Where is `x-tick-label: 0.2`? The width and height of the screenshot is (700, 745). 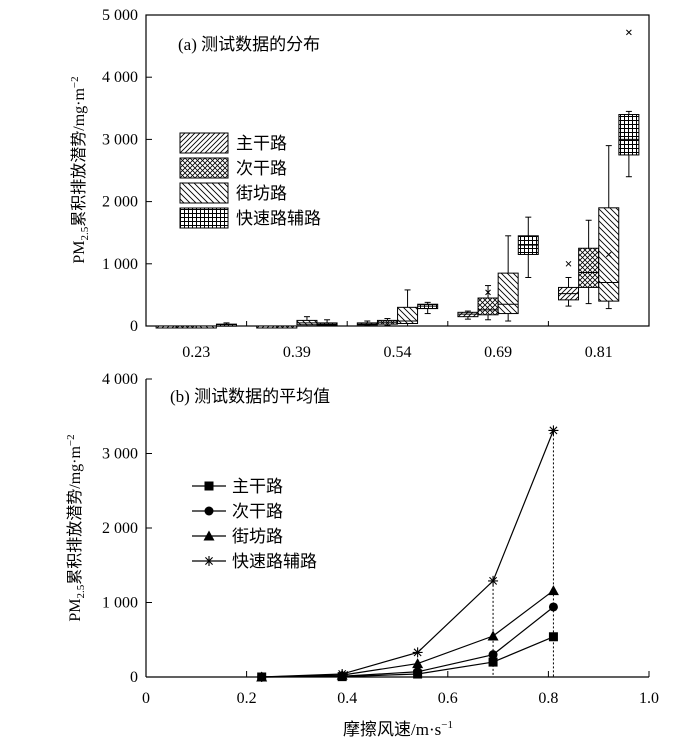 x-tick-label: 0.2 is located at coordinates (247, 698).